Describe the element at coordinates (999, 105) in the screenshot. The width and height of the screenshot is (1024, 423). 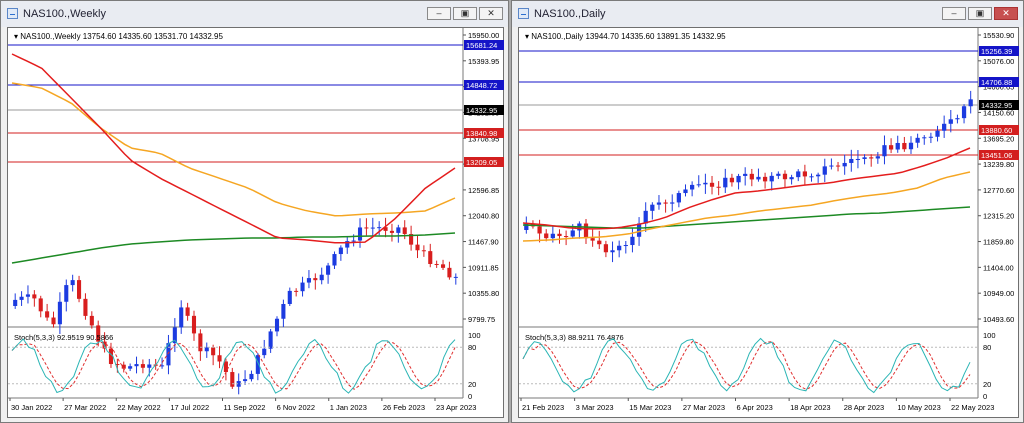
I see `level-tag-current` at that location.